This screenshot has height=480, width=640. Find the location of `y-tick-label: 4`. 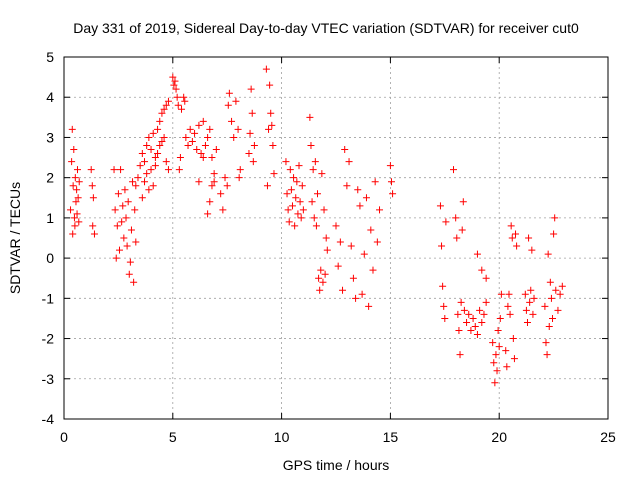

y-tick-label: 4 is located at coordinates (50, 97).